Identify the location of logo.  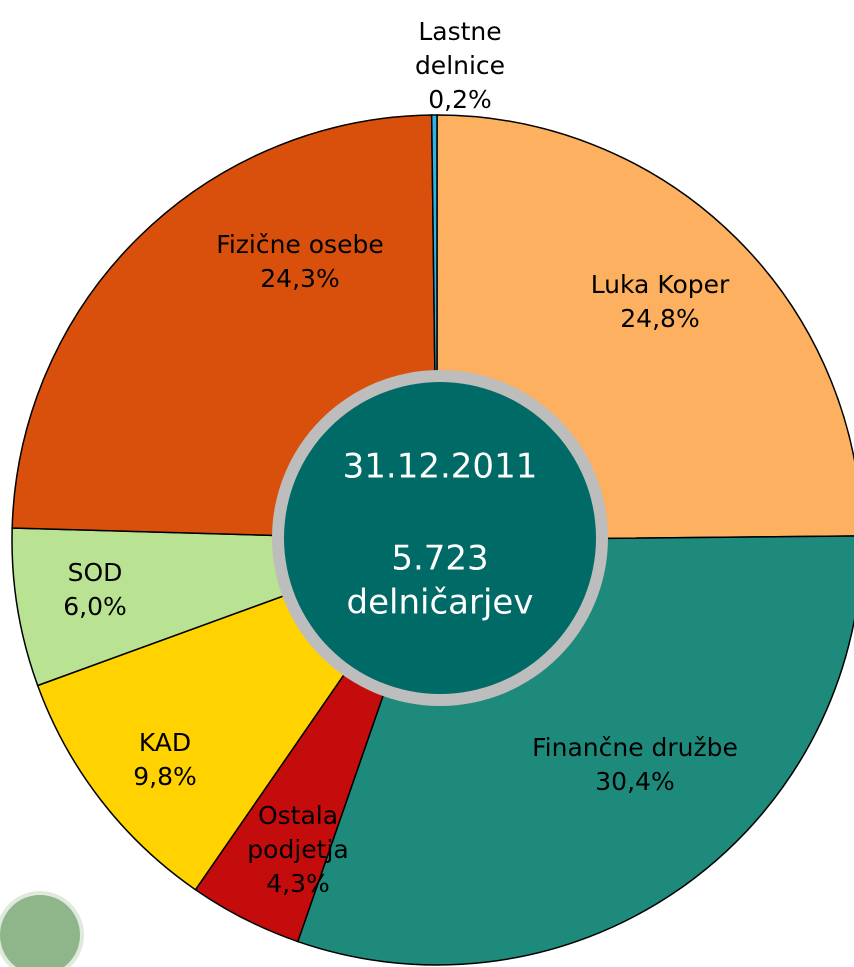
(42, 929).